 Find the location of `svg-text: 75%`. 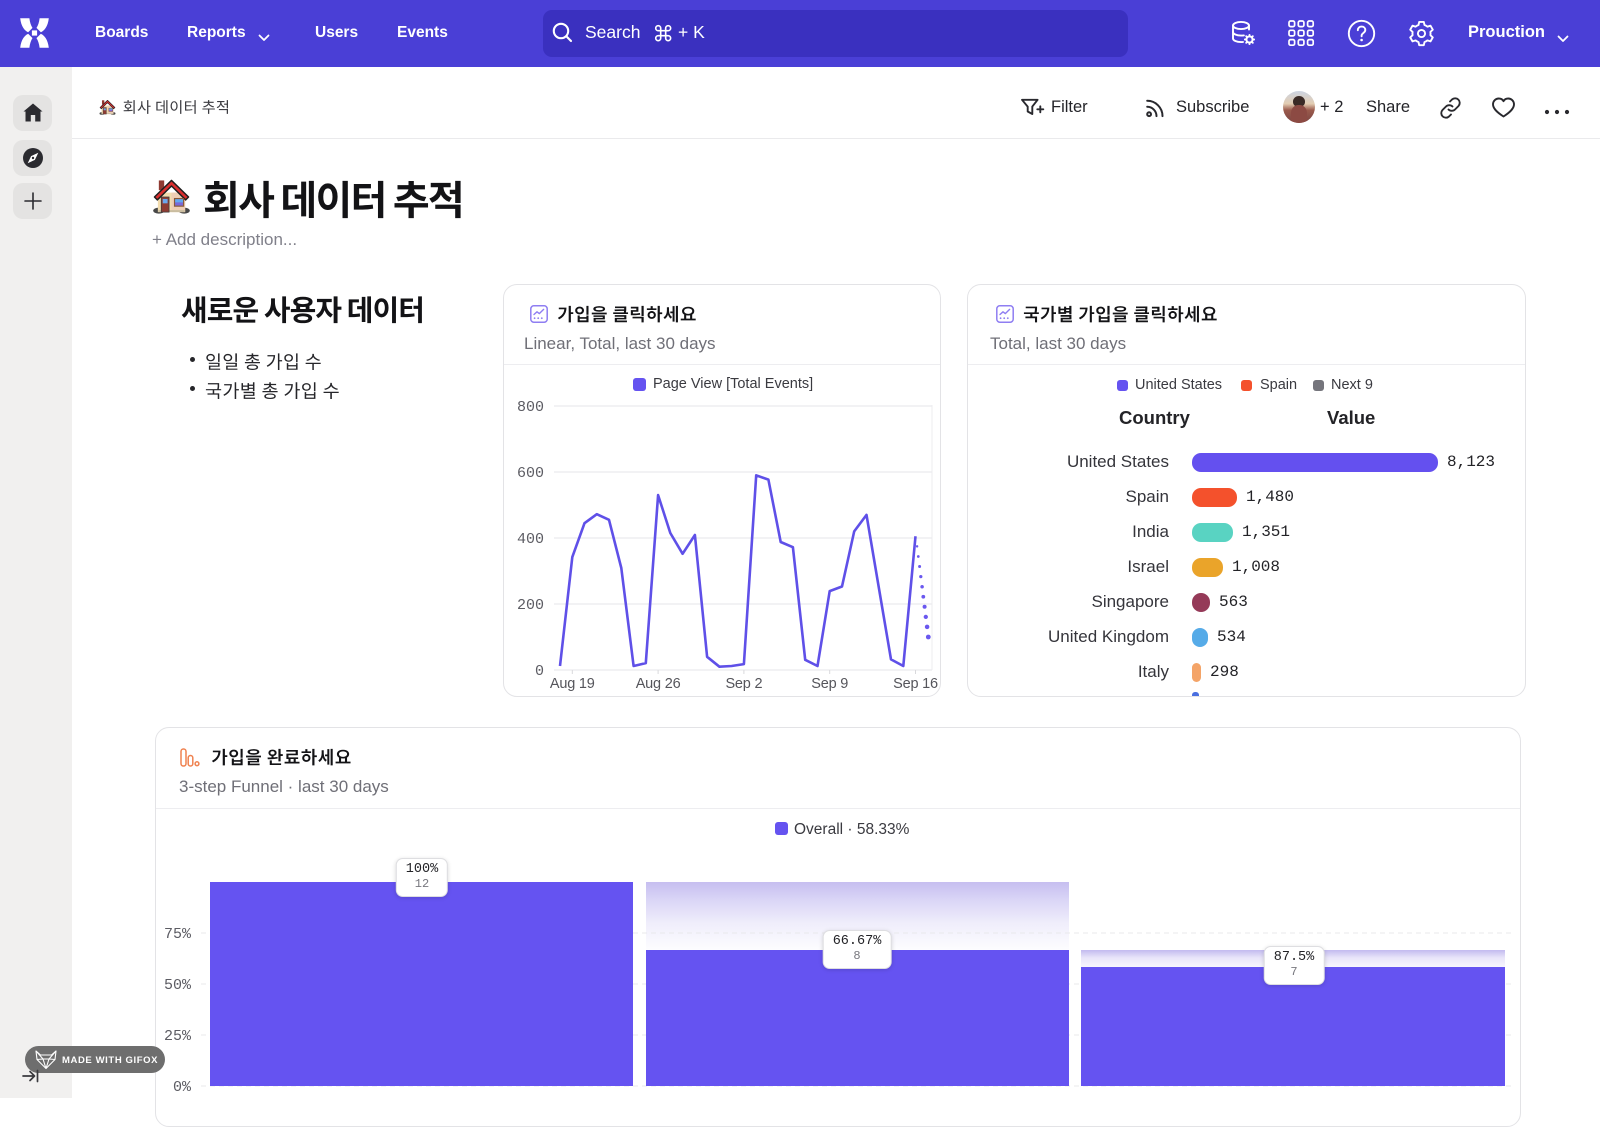

svg-text: 75% is located at coordinates (178, 934).